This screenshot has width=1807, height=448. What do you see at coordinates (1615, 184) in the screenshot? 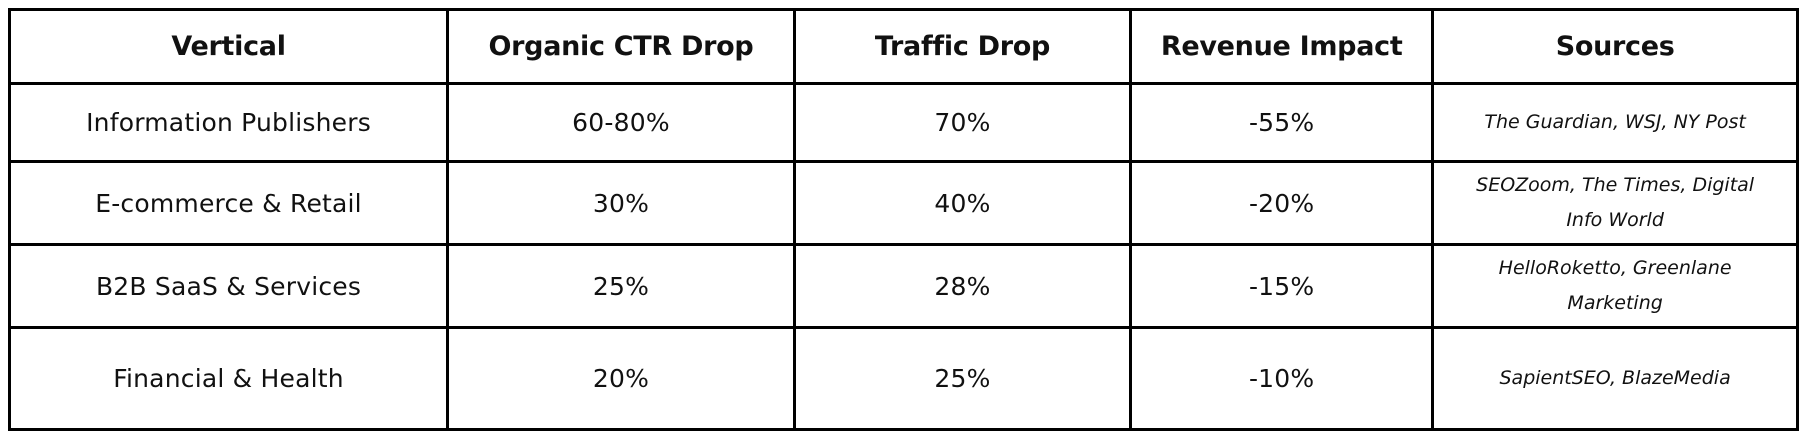
I see `sources-line: SEOZoom, The Times, Digital` at bounding box center [1615, 184].